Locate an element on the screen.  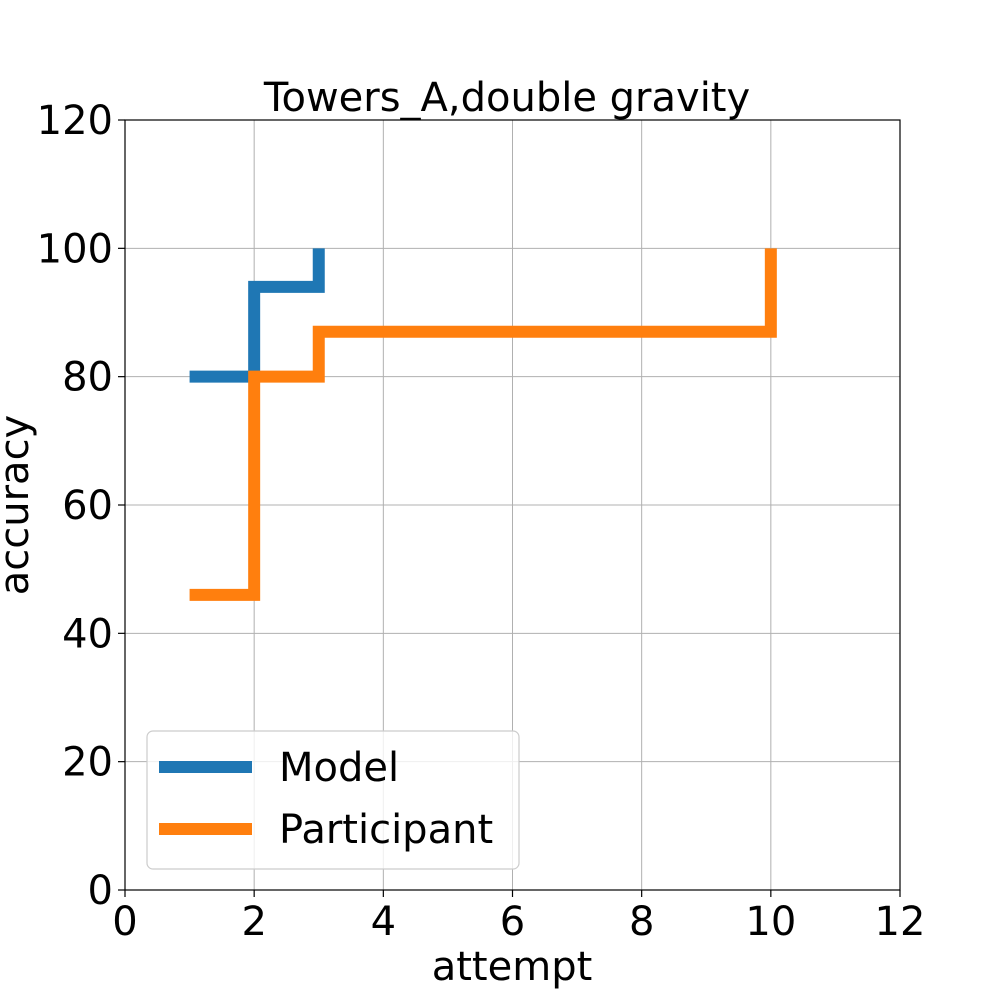
y-tick-label: 40 is located at coordinates (87, 634).